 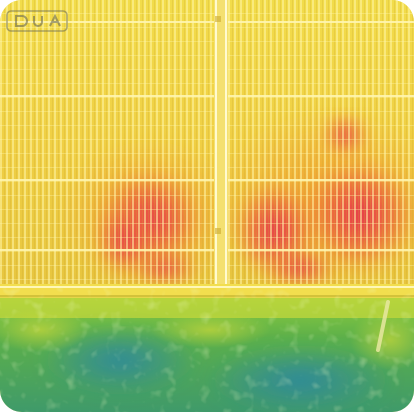 I want to click on panel-divider, so click(x=221, y=148).